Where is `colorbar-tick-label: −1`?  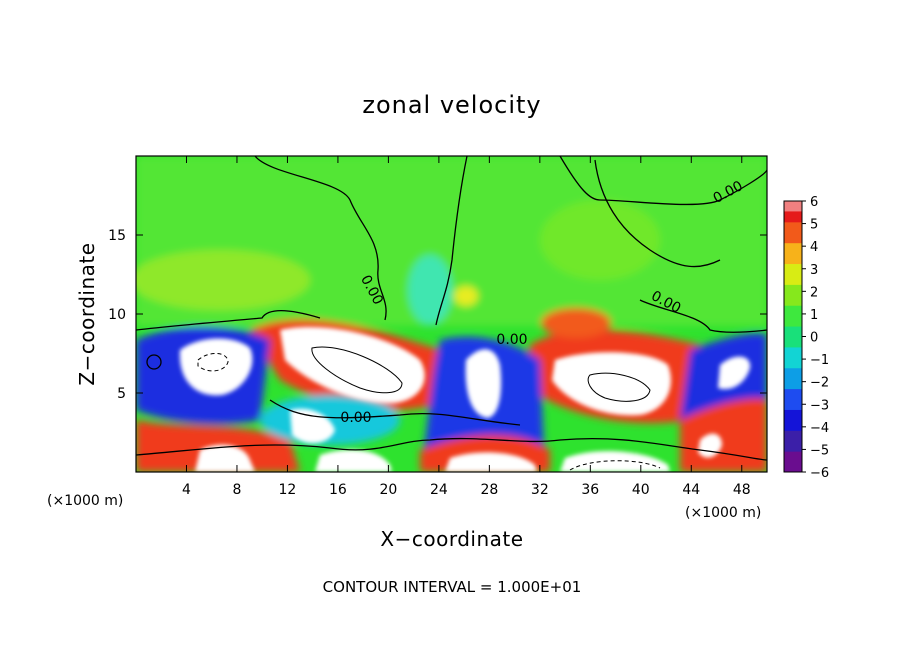
colorbar-tick-label: −1 is located at coordinates (819, 360).